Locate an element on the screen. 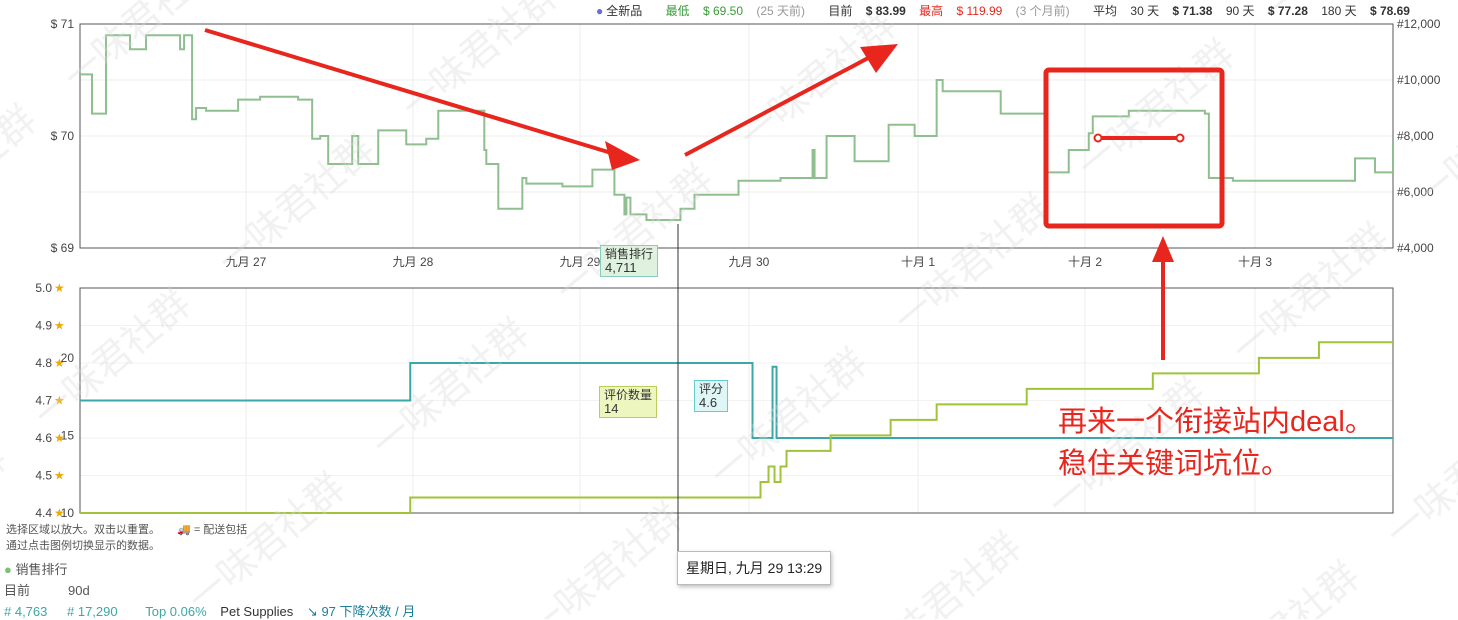  arrow-up-head is located at coordinates (879, 58).